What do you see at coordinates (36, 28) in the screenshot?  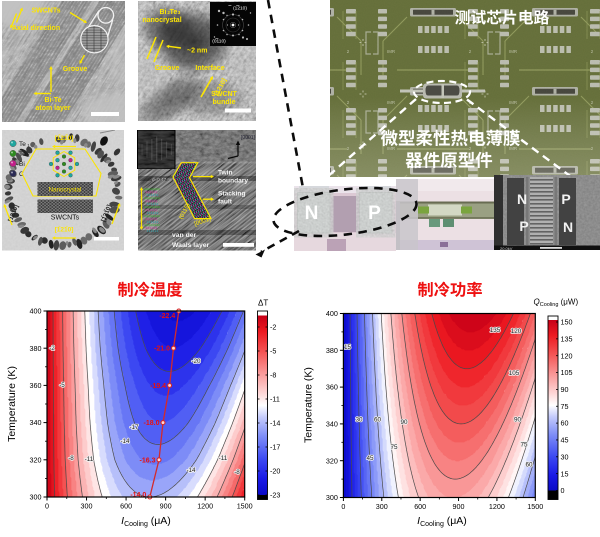 I see `svg-text: Axial direction` at bounding box center [36, 28].